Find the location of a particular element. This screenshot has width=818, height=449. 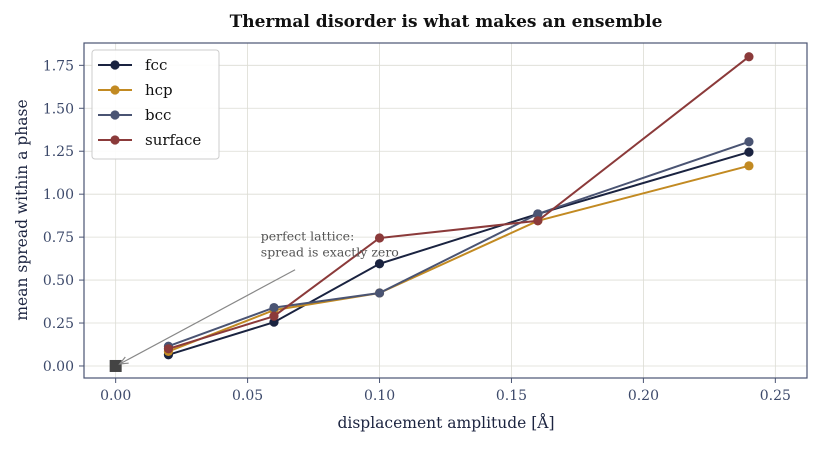

x-tick-label: 0.25 is located at coordinates (775, 396).